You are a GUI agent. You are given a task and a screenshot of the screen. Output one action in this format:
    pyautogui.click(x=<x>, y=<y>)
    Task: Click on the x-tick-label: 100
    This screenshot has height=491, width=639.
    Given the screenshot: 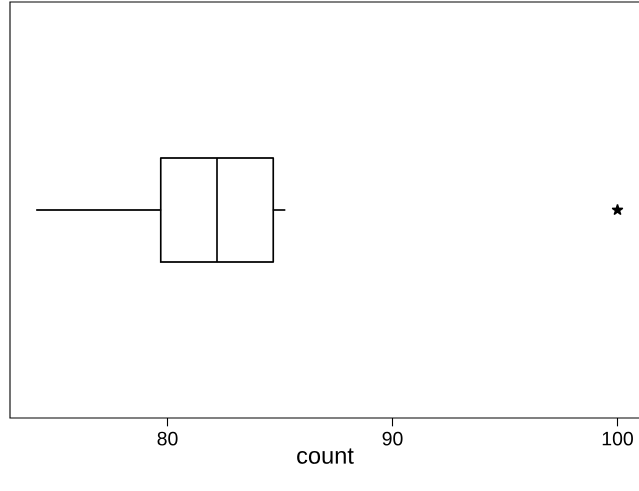 What is the action you would take?
    pyautogui.click(x=617, y=439)
    